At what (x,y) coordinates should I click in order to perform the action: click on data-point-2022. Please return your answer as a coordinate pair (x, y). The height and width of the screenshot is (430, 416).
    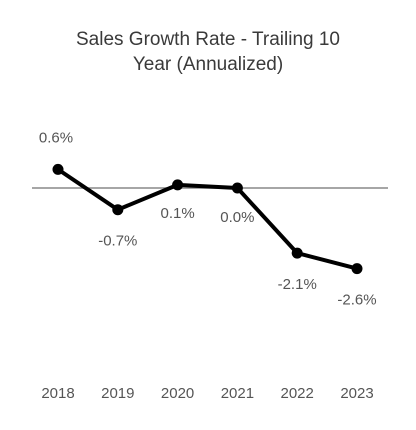
    Looking at the image, I should click on (297, 253).